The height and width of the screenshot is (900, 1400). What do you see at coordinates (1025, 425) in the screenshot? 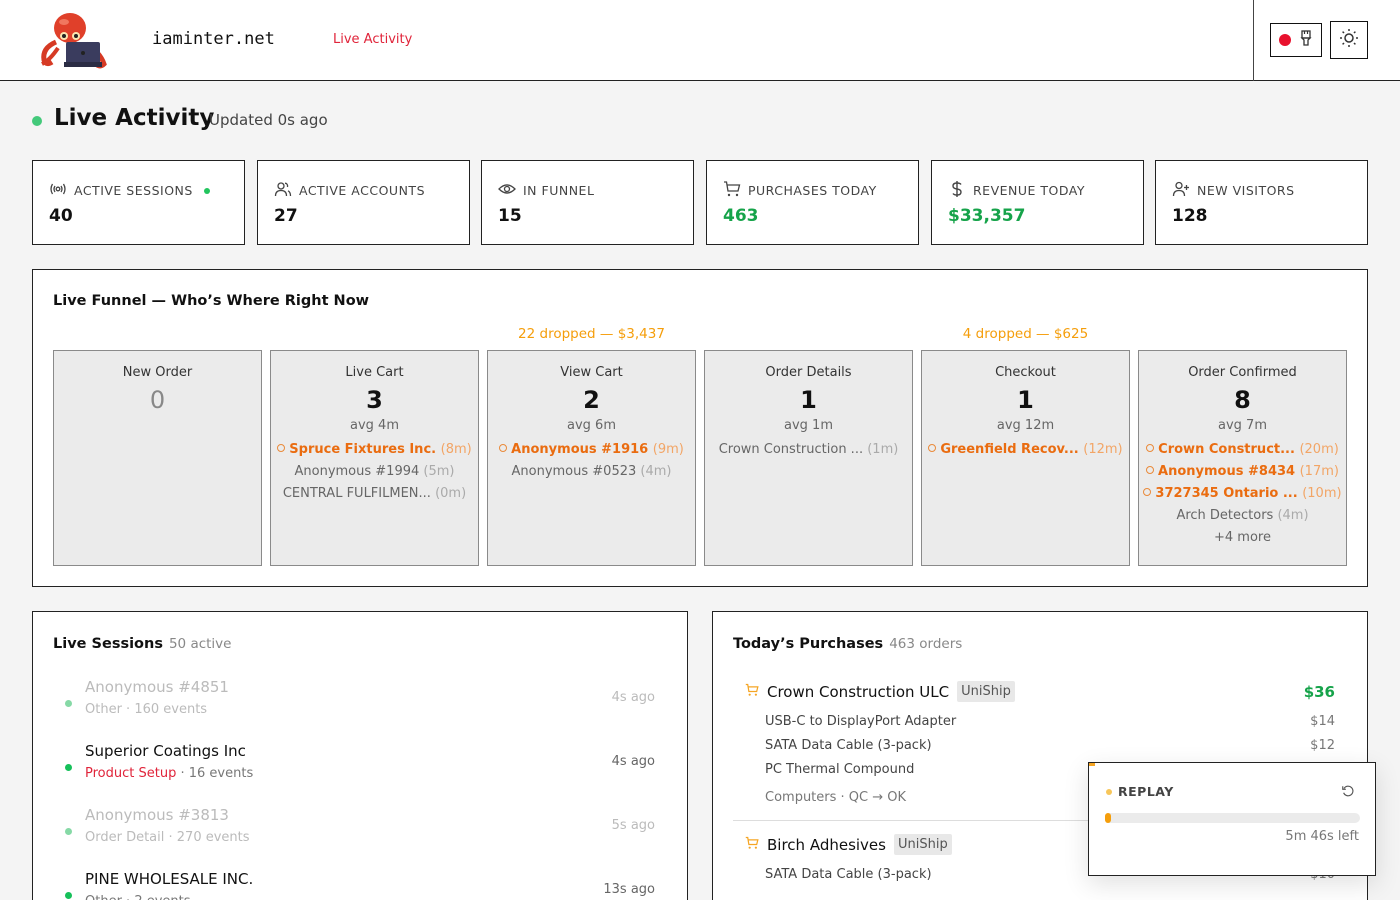
I see `stage-avg-time: avg 12m` at bounding box center [1025, 425].